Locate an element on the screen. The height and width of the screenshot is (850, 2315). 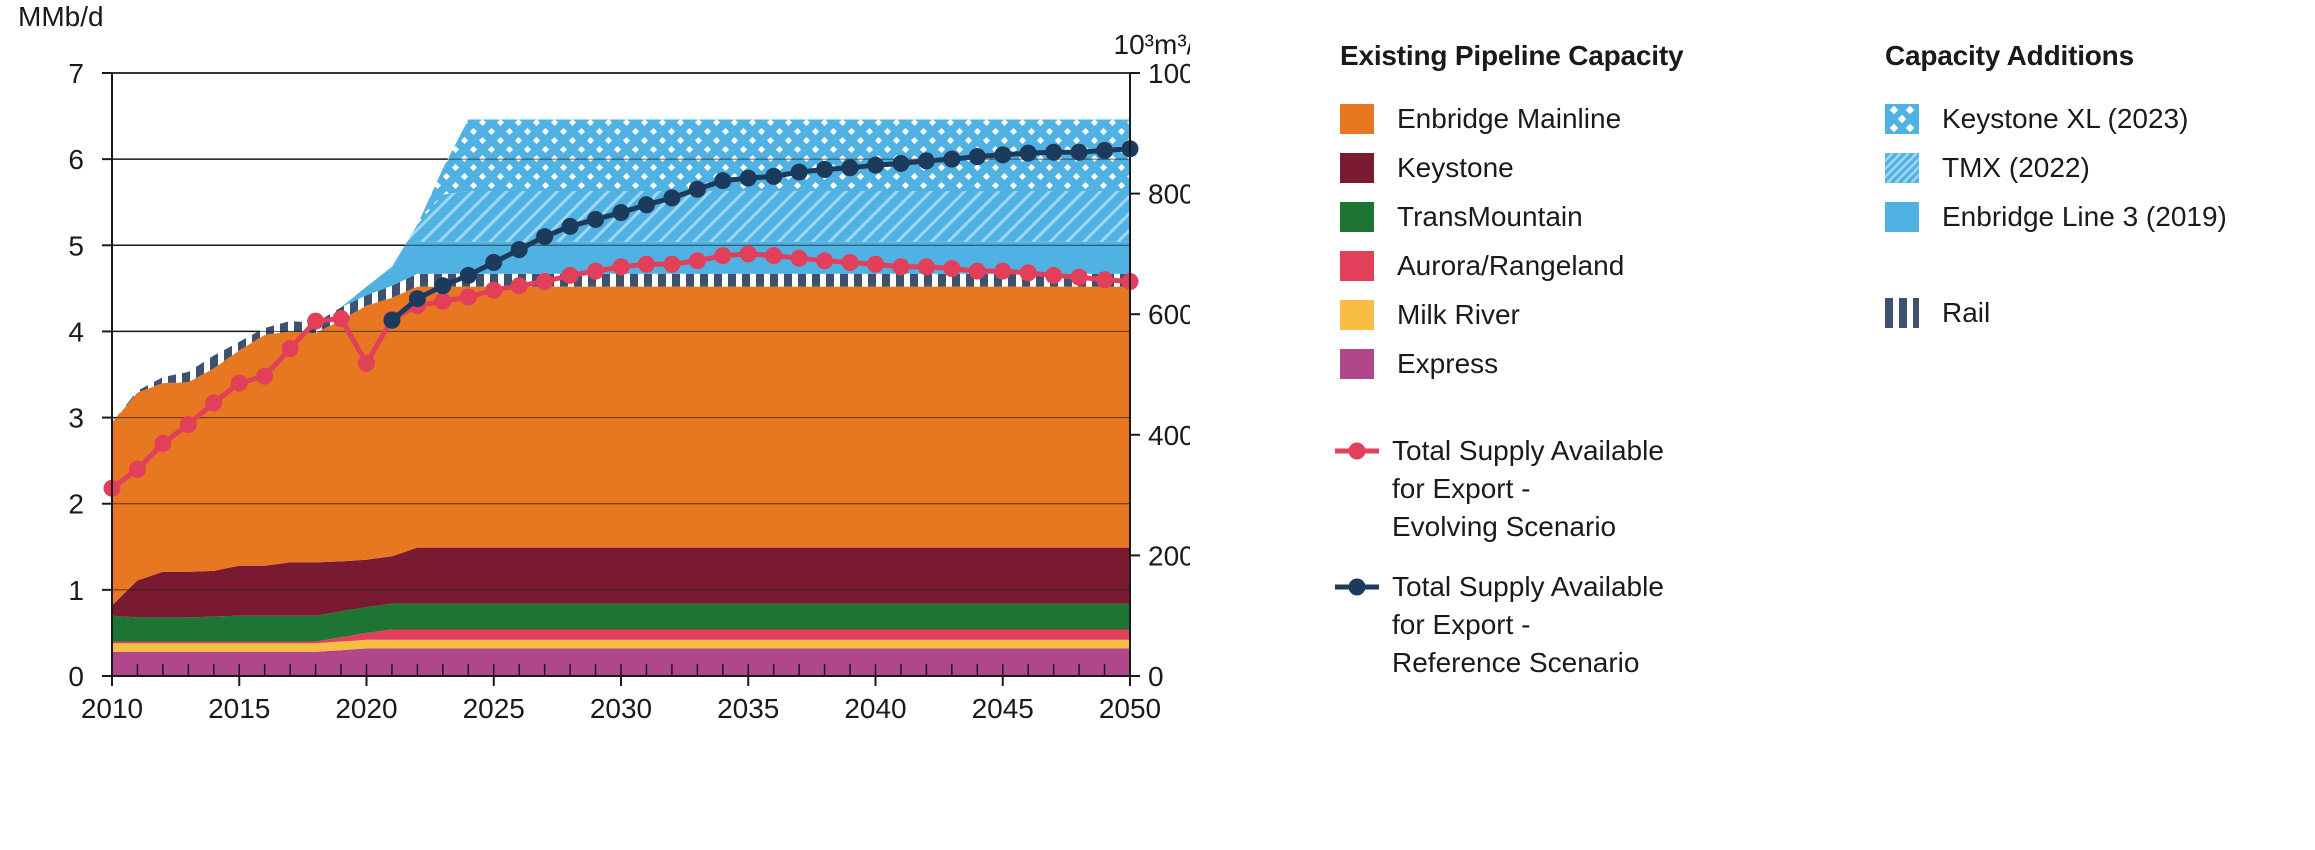
legend-label: Milk River is located at coordinates (1458, 314).